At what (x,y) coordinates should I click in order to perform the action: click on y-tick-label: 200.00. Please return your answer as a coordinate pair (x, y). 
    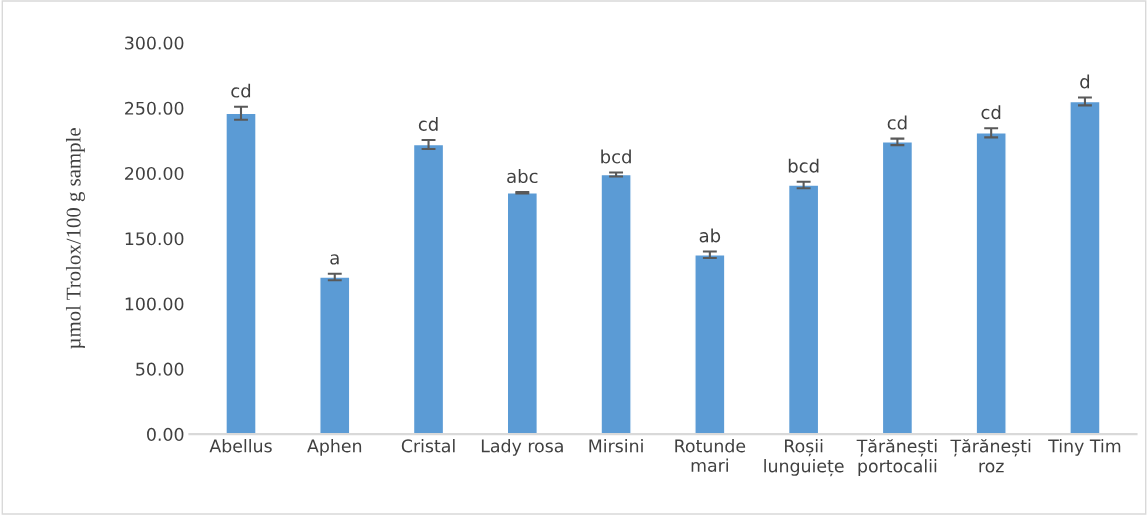
    Looking at the image, I should click on (154, 173).